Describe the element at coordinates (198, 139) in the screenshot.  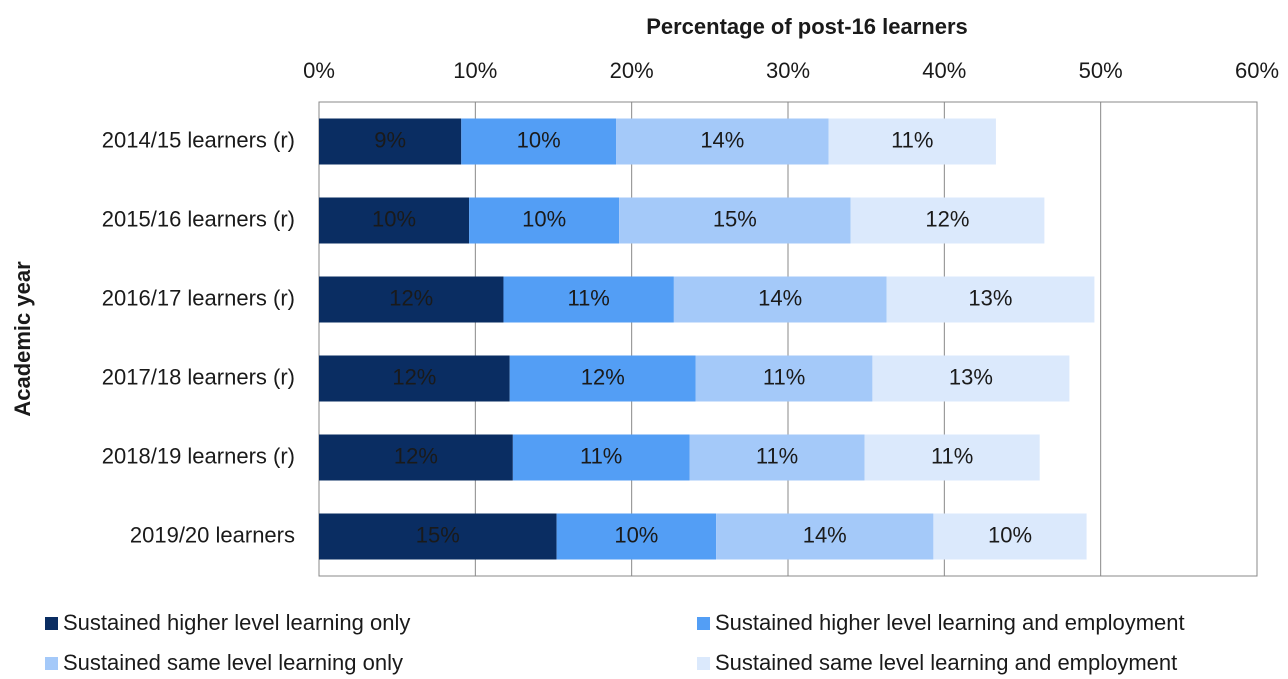
I see `y-tick-label: 2014/15 learners (r)` at that location.